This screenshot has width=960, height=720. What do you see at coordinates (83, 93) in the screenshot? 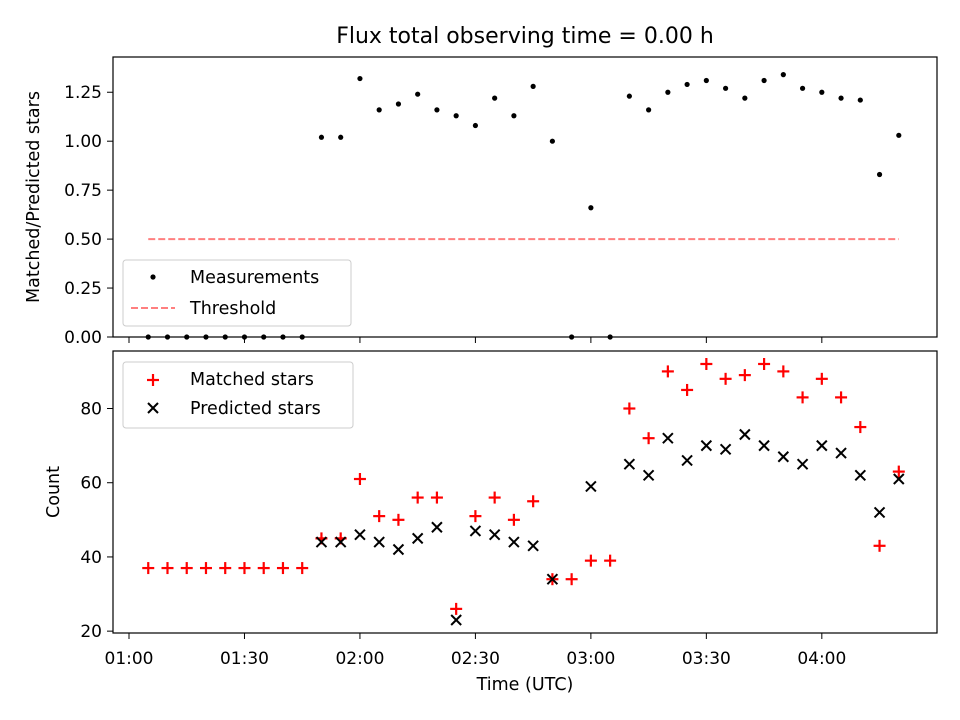
I see `ratio-y-tick-label: 1.25` at bounding box center [83, 93].